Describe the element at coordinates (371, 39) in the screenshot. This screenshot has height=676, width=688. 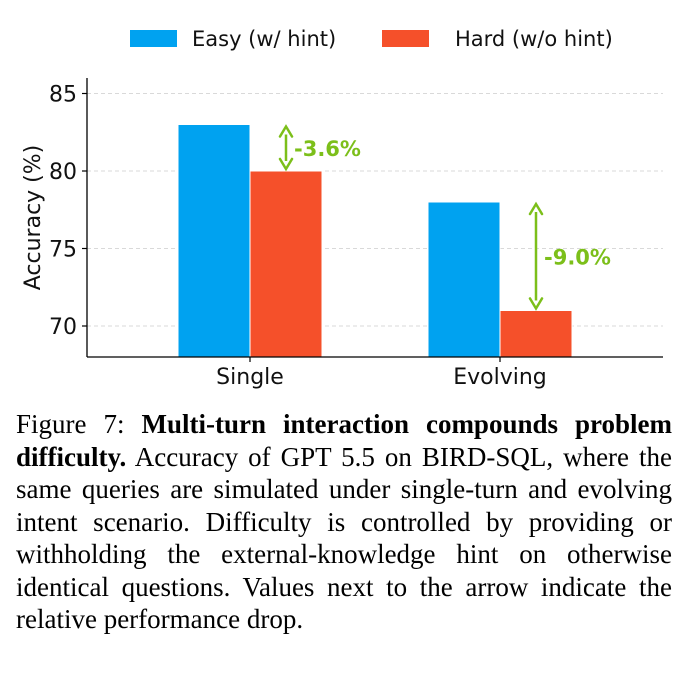
I see `legend: Easy (w/ hint) Hard (w/o hint)` at that location.